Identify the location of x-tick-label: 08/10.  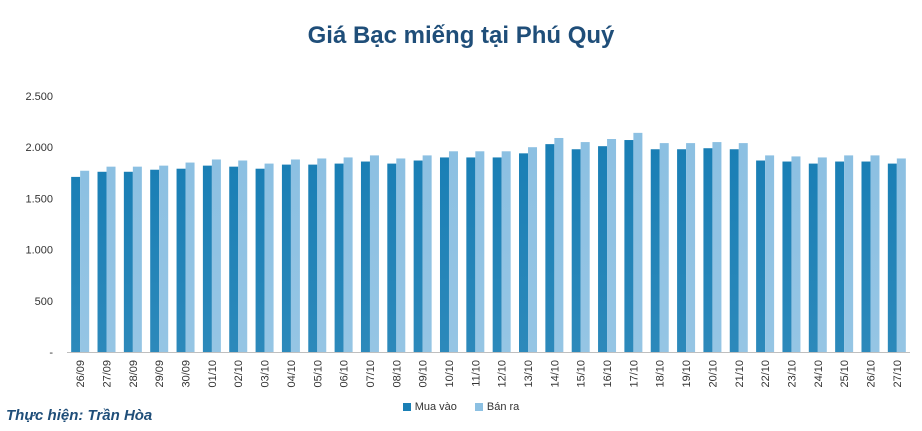
(397, 374).